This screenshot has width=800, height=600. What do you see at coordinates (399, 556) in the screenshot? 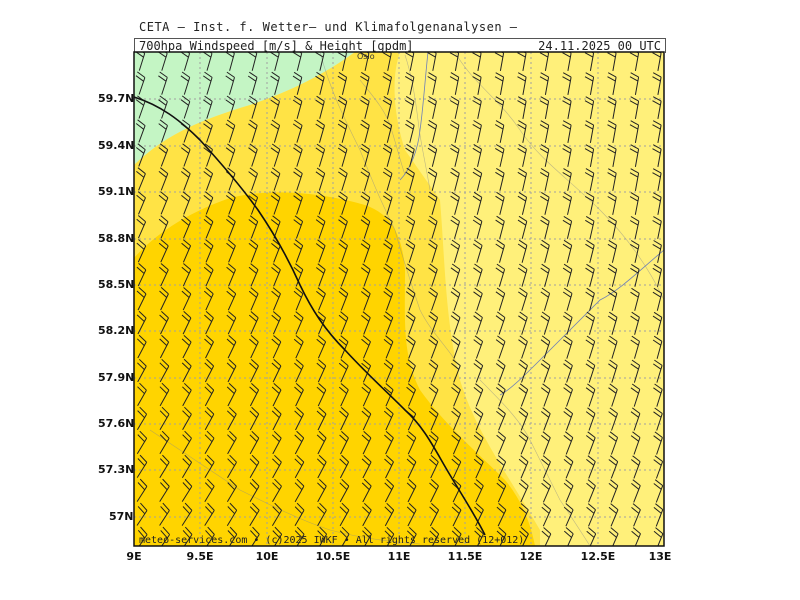
I see `lon-label: 11E` at bounding box center [399, 556].